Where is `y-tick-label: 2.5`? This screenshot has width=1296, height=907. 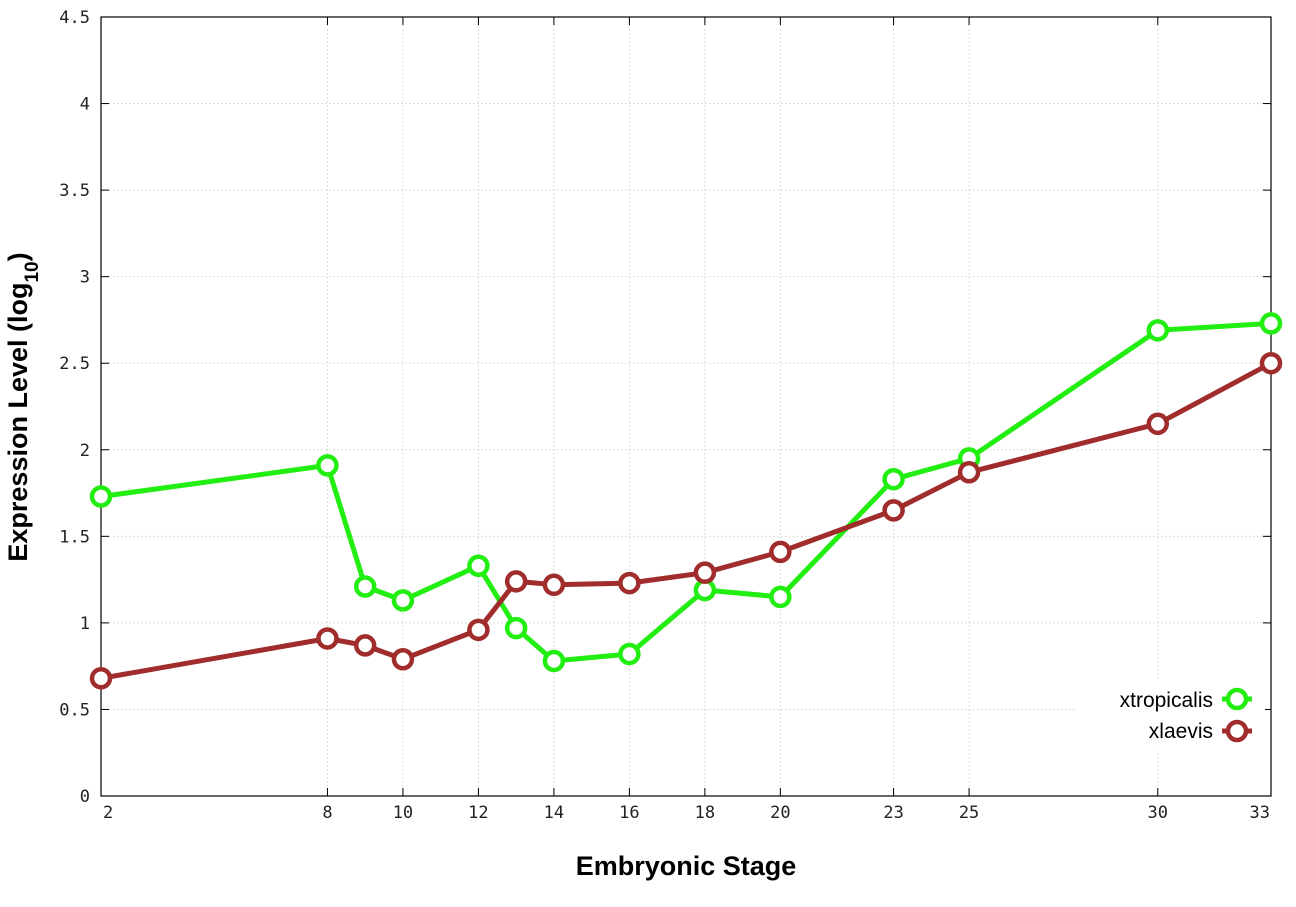
y-tick-label: 2.5 is located at coordinates (74, 364).